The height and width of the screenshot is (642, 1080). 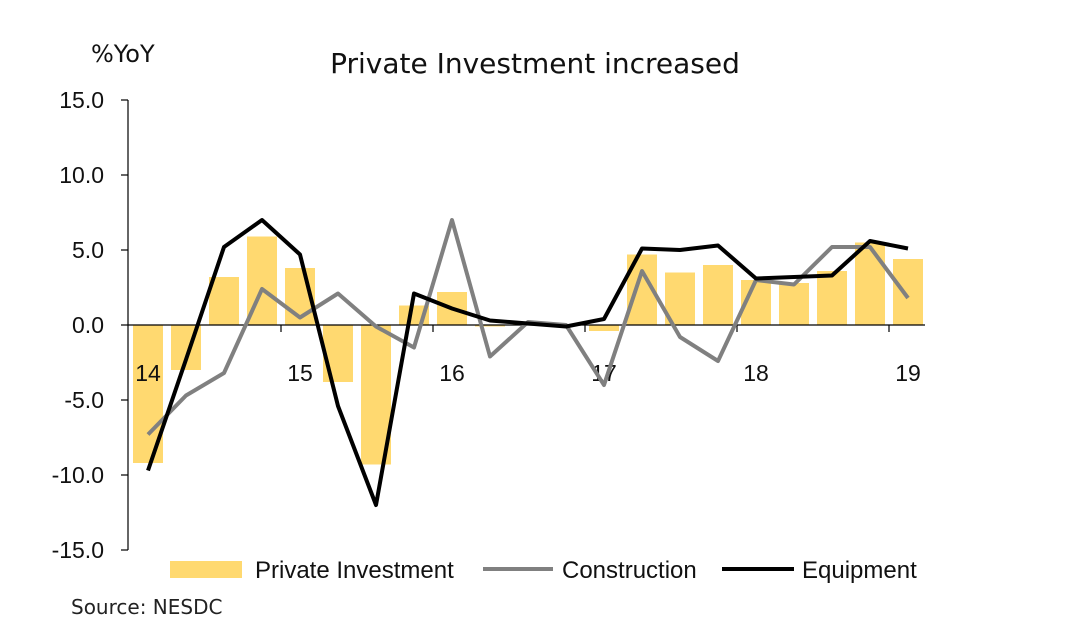 I want to click on legend-label-construction: Construction, so click(x=629, y=570).